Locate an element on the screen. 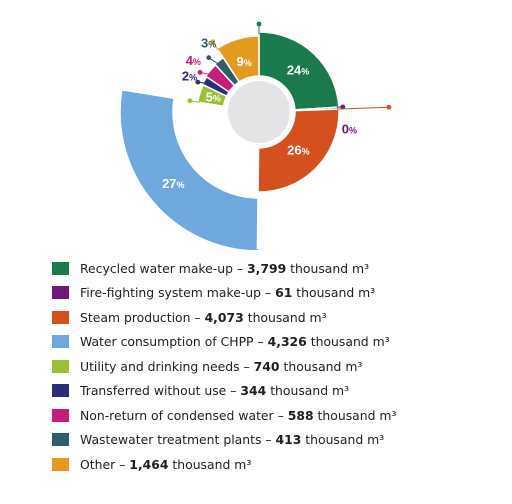 The height and width of the screenshot is (504, 512). slice-percent-label: 2% is located at coordinates (189, 75).